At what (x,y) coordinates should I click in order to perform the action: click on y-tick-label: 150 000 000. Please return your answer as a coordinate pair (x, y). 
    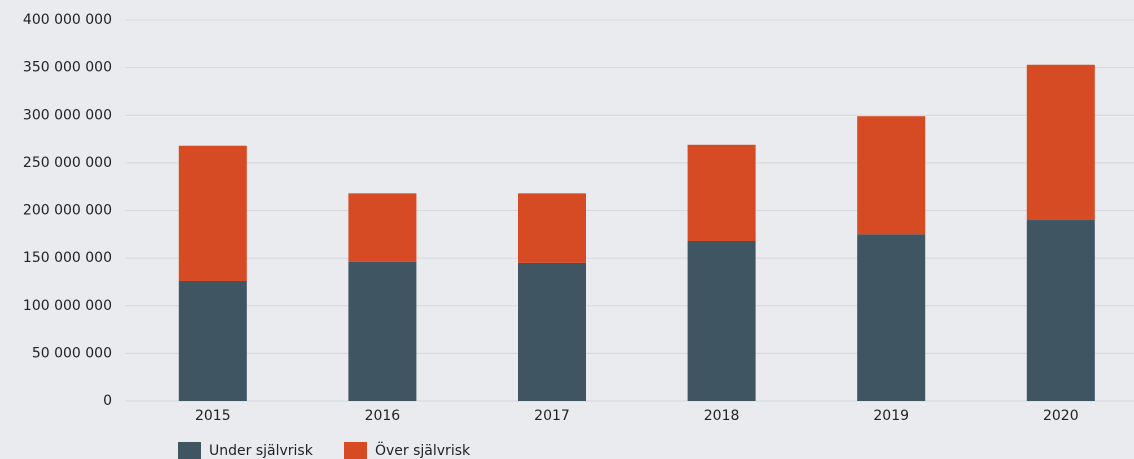
    Looking at the image, I should click on (67, 258).